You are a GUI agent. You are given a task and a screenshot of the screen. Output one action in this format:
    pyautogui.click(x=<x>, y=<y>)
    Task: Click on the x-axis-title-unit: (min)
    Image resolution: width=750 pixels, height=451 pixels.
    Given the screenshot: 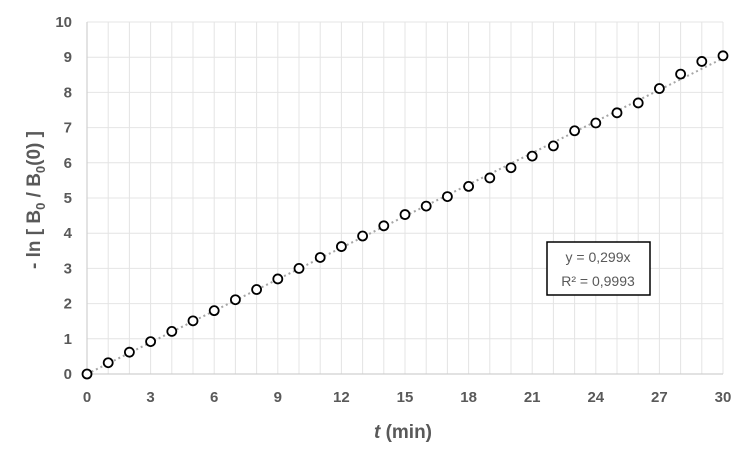 What is the action you would take?
    pyautogui.click(x=406, y=432)
    